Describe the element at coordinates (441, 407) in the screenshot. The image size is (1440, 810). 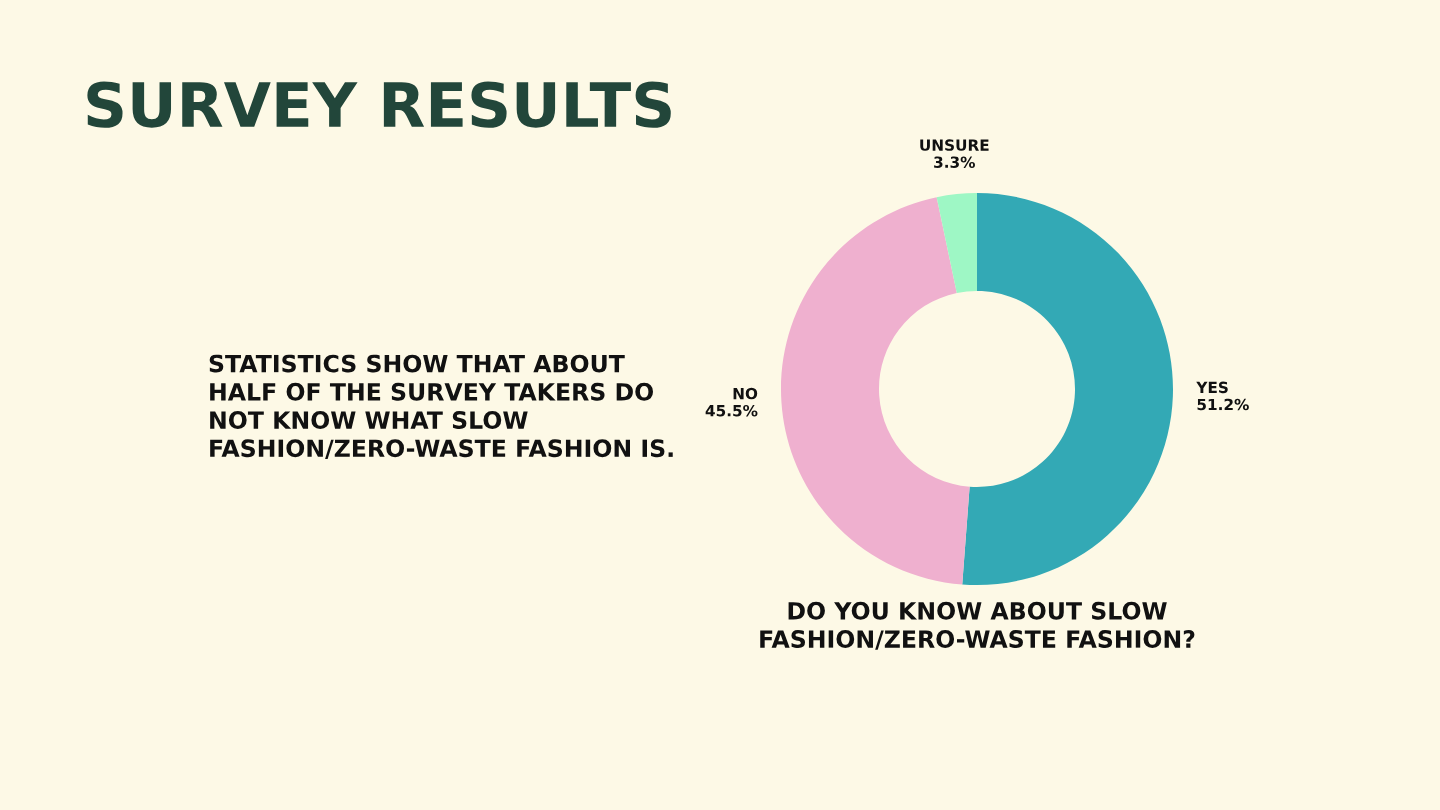
I see `text: STATISTICS SHOW THAT ABOUT HALF OF THE SURVEY TAKERS DO NOT KNOW WHAT SLOW FASHION/ZERO-WASTE FASHION IS.` at that location.